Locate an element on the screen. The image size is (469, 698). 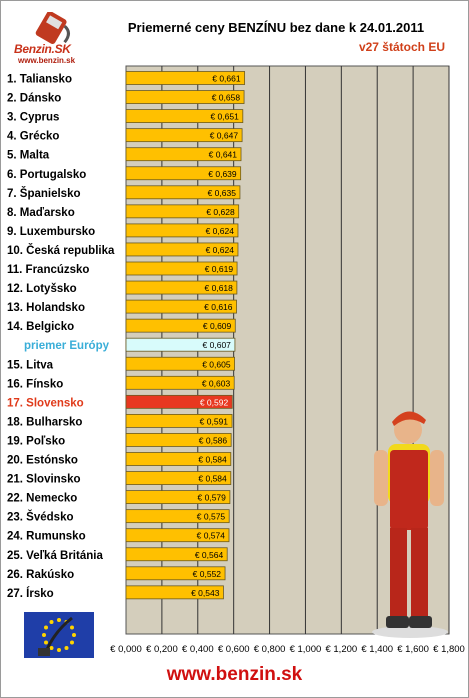
category-label: 20. Estónsko is located at coordinates (42, 461).